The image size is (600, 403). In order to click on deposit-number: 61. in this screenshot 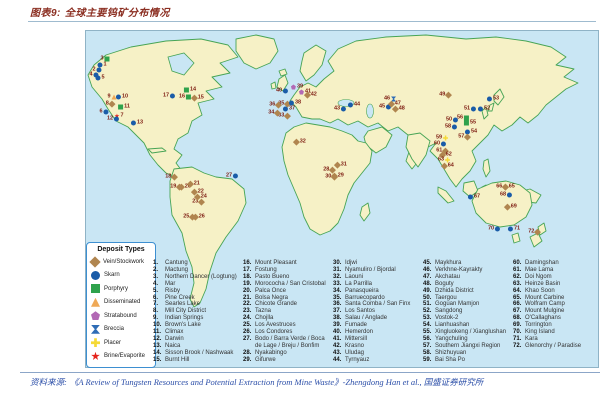, I will do `click(517, 269)`.